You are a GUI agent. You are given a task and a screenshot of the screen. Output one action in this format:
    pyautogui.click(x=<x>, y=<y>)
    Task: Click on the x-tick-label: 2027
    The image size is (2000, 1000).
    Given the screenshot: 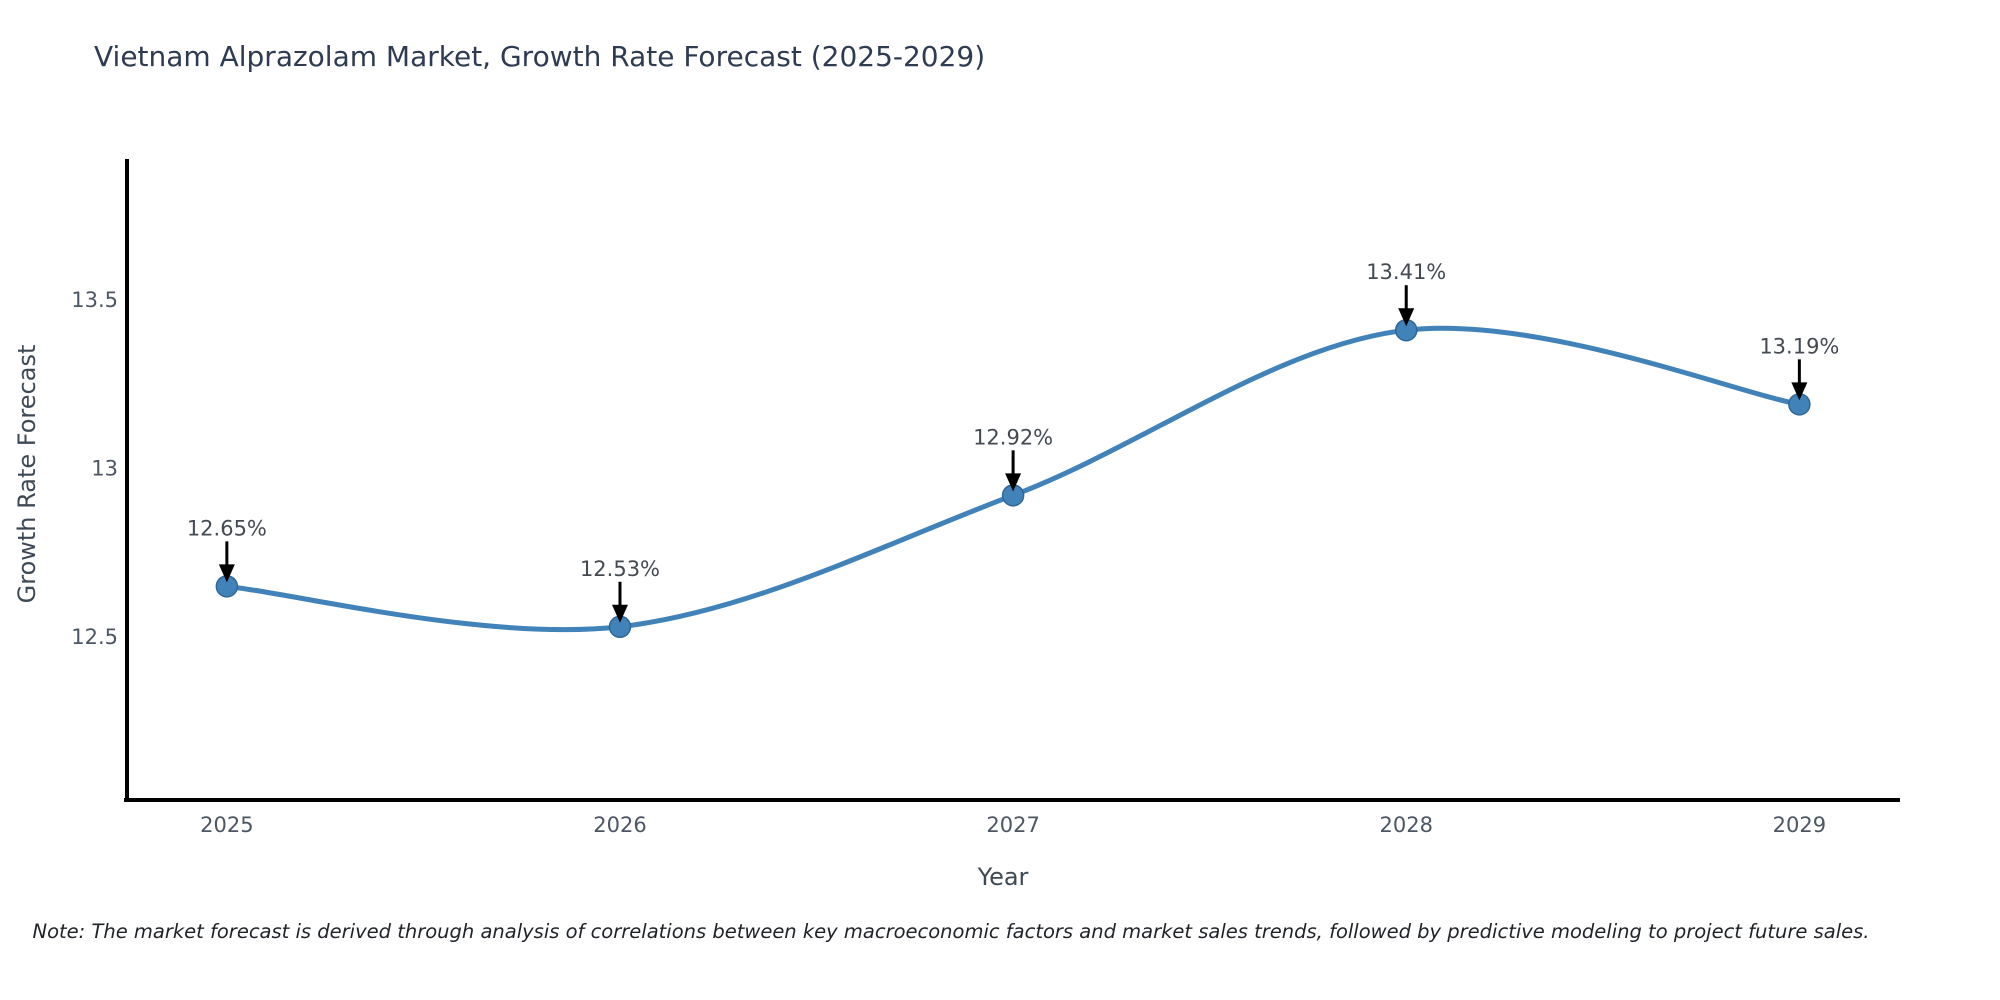 What is the action you would take?
    pyautogui.click(x=1012, y=825)
    